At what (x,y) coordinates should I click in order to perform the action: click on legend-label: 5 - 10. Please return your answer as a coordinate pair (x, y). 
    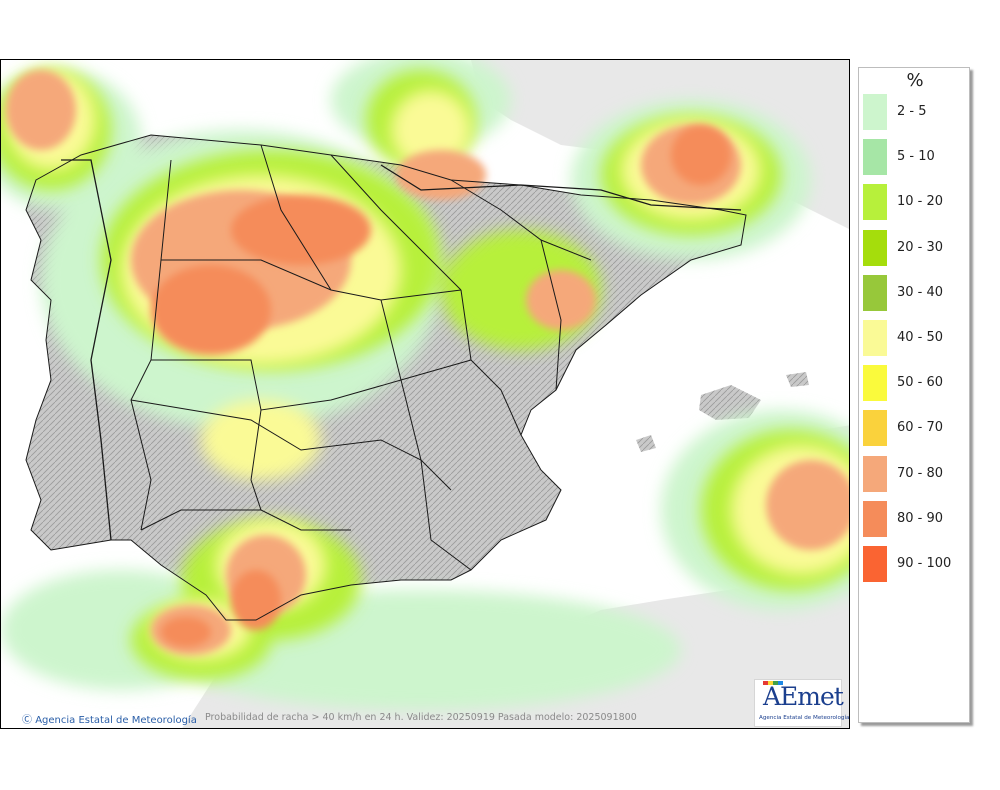
    Looking at the image, I should click on (916, 157).